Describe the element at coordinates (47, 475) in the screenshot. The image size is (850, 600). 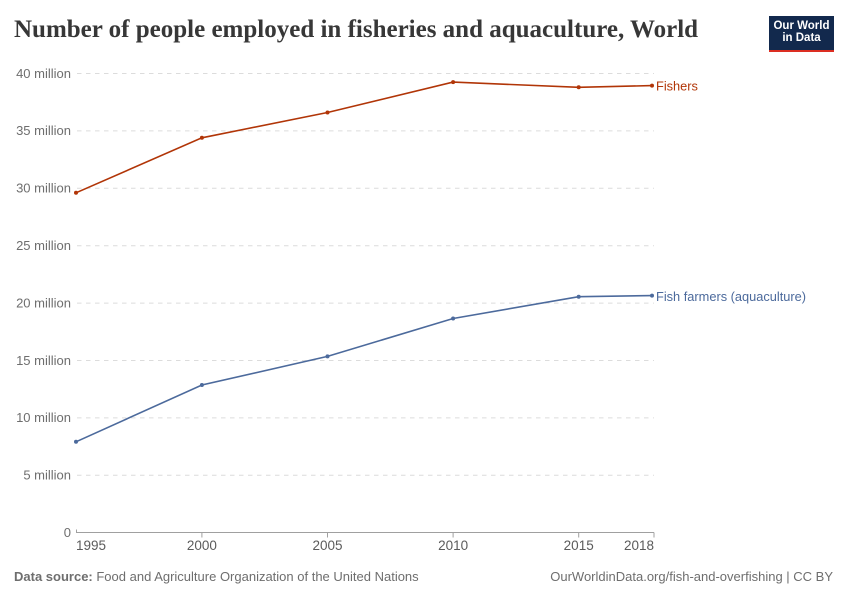
I see `svg-text: 5 million` at that location.